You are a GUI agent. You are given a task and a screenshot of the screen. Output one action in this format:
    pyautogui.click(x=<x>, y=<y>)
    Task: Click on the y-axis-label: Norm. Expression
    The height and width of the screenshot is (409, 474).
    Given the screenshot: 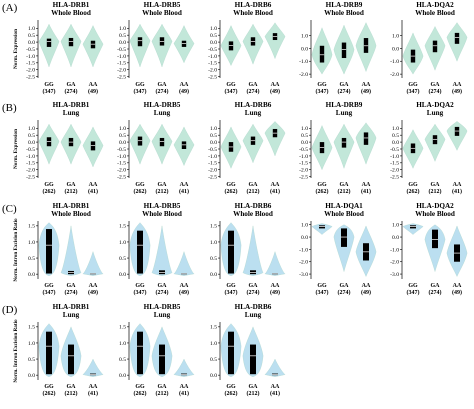 What is the action you would take?
    pyautogui.click(x=16, y=49)
    